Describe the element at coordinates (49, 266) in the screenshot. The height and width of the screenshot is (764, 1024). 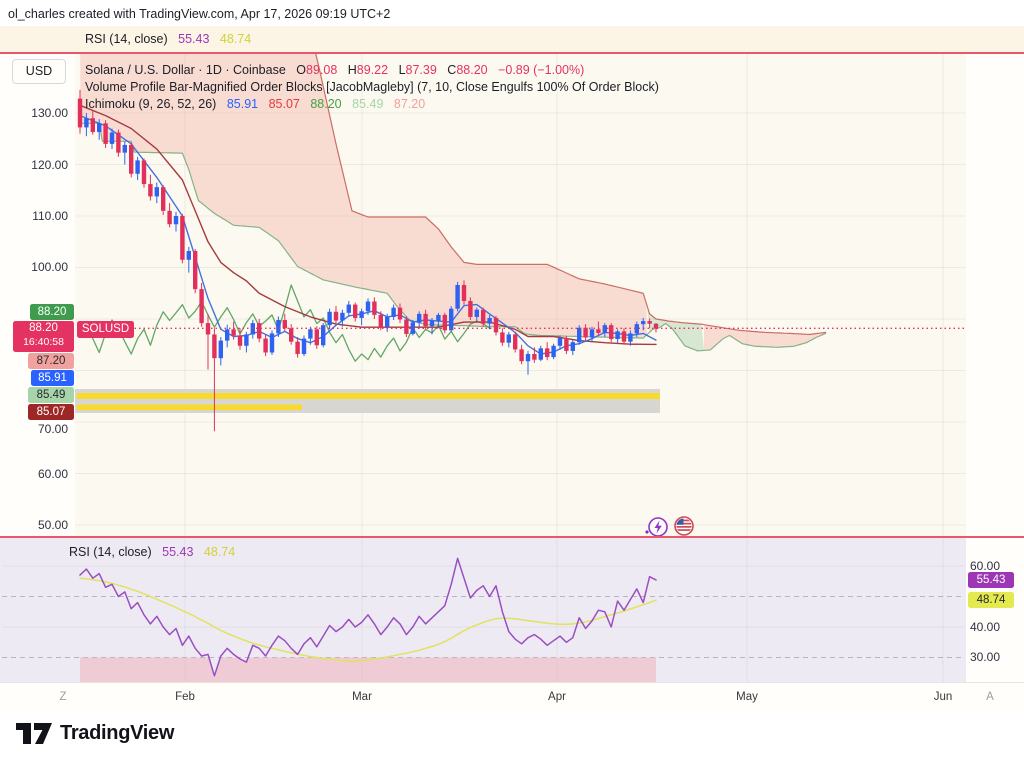
I see `price-label: 100.00` at that location.